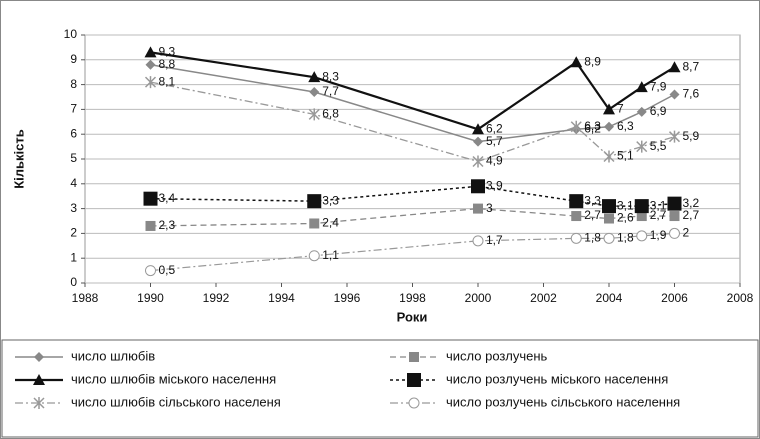  What do you see at coordinates (494, 185) in the screenshot?
I see `data-label: 3,9` at bounding box center [494, 185].